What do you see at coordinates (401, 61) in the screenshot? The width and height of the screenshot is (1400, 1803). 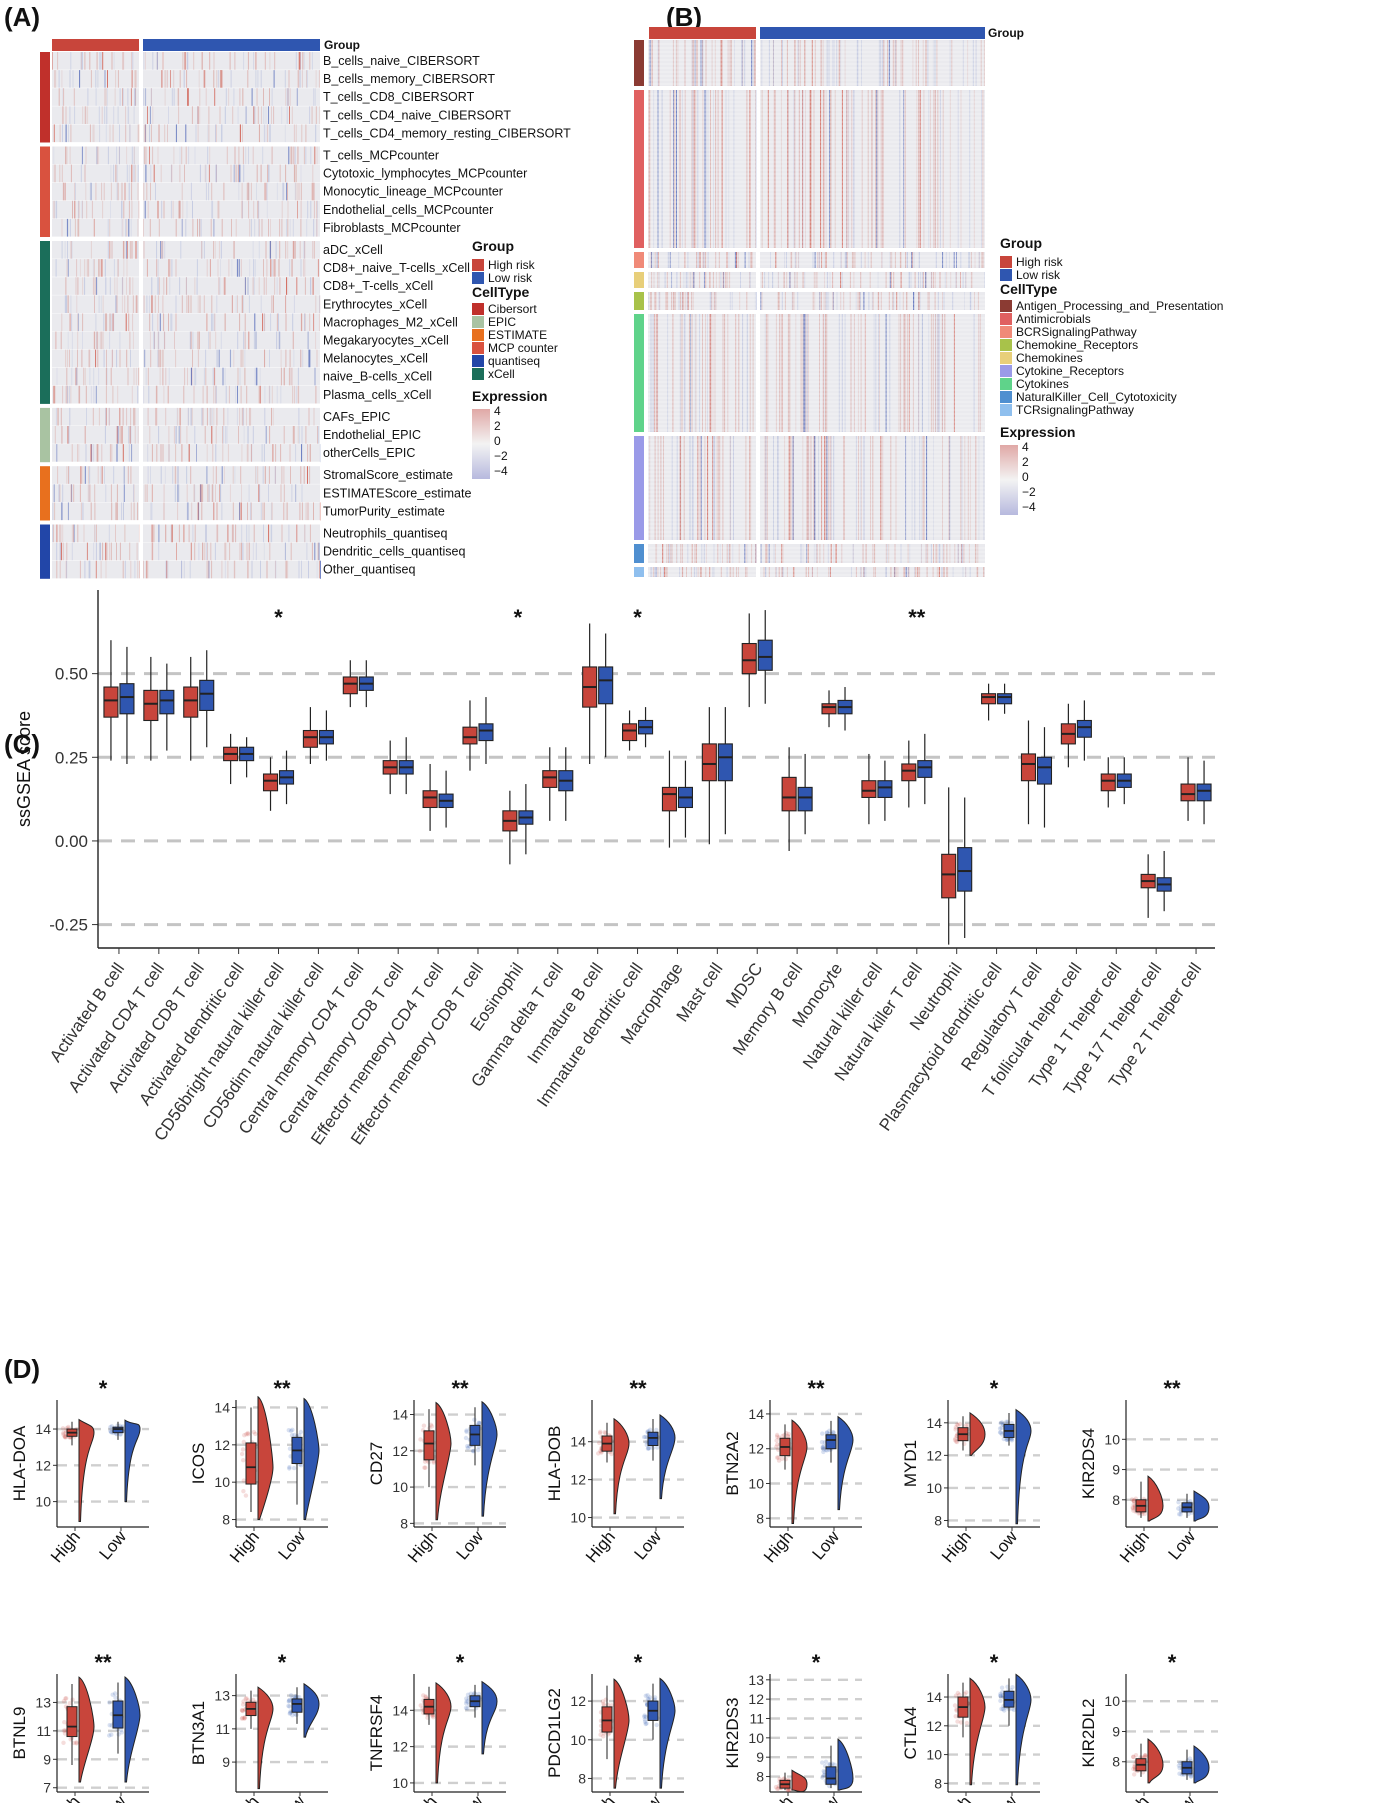 I see `heatmap-row-label: B_cells_naive_CIBERSORT` at bounding box center [401, 61].